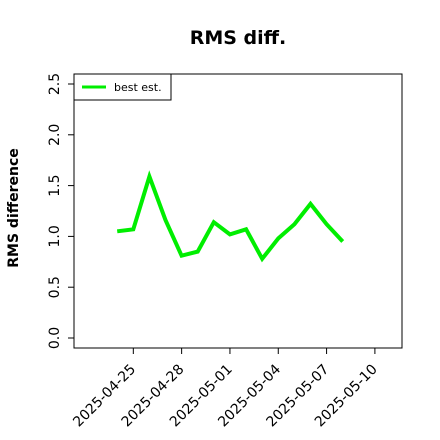  I want to click on y-tick-label: 1.0, so click(55, 236).